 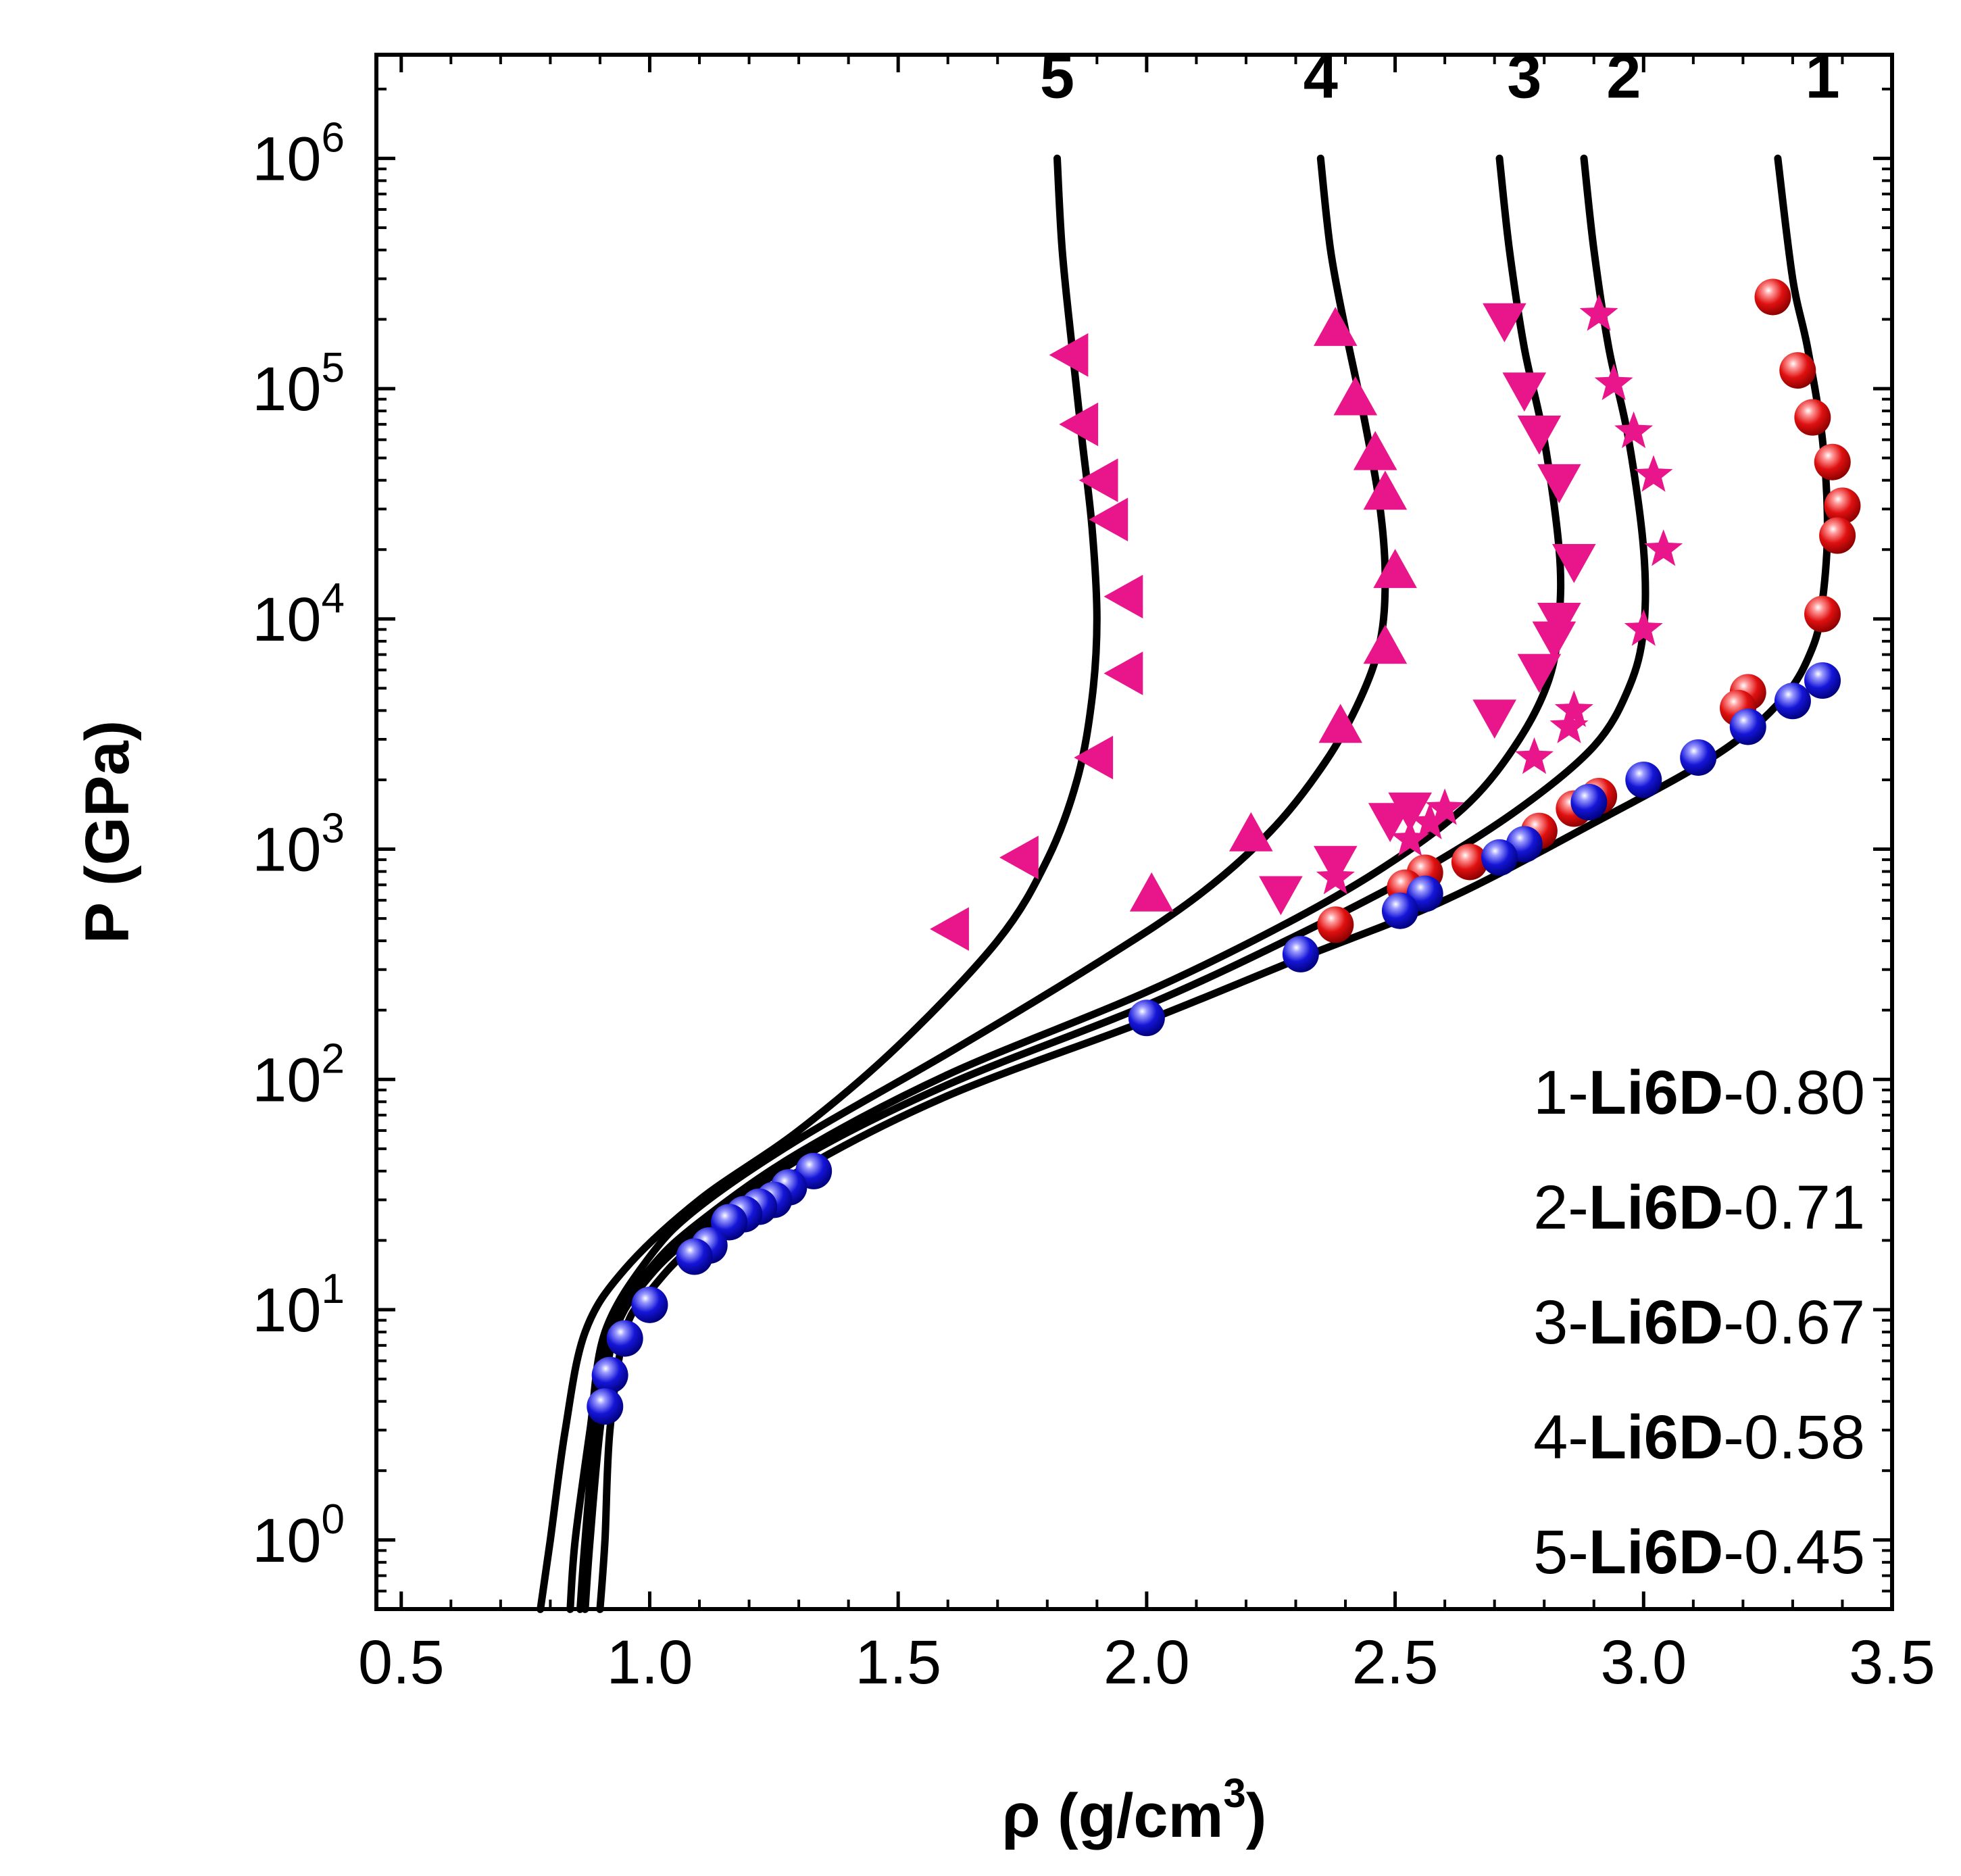 What do you see at coordinates (299, 1305) in the screenshot?
I see `y-tick-label: 10¹` at bounding box center [299, 1305].